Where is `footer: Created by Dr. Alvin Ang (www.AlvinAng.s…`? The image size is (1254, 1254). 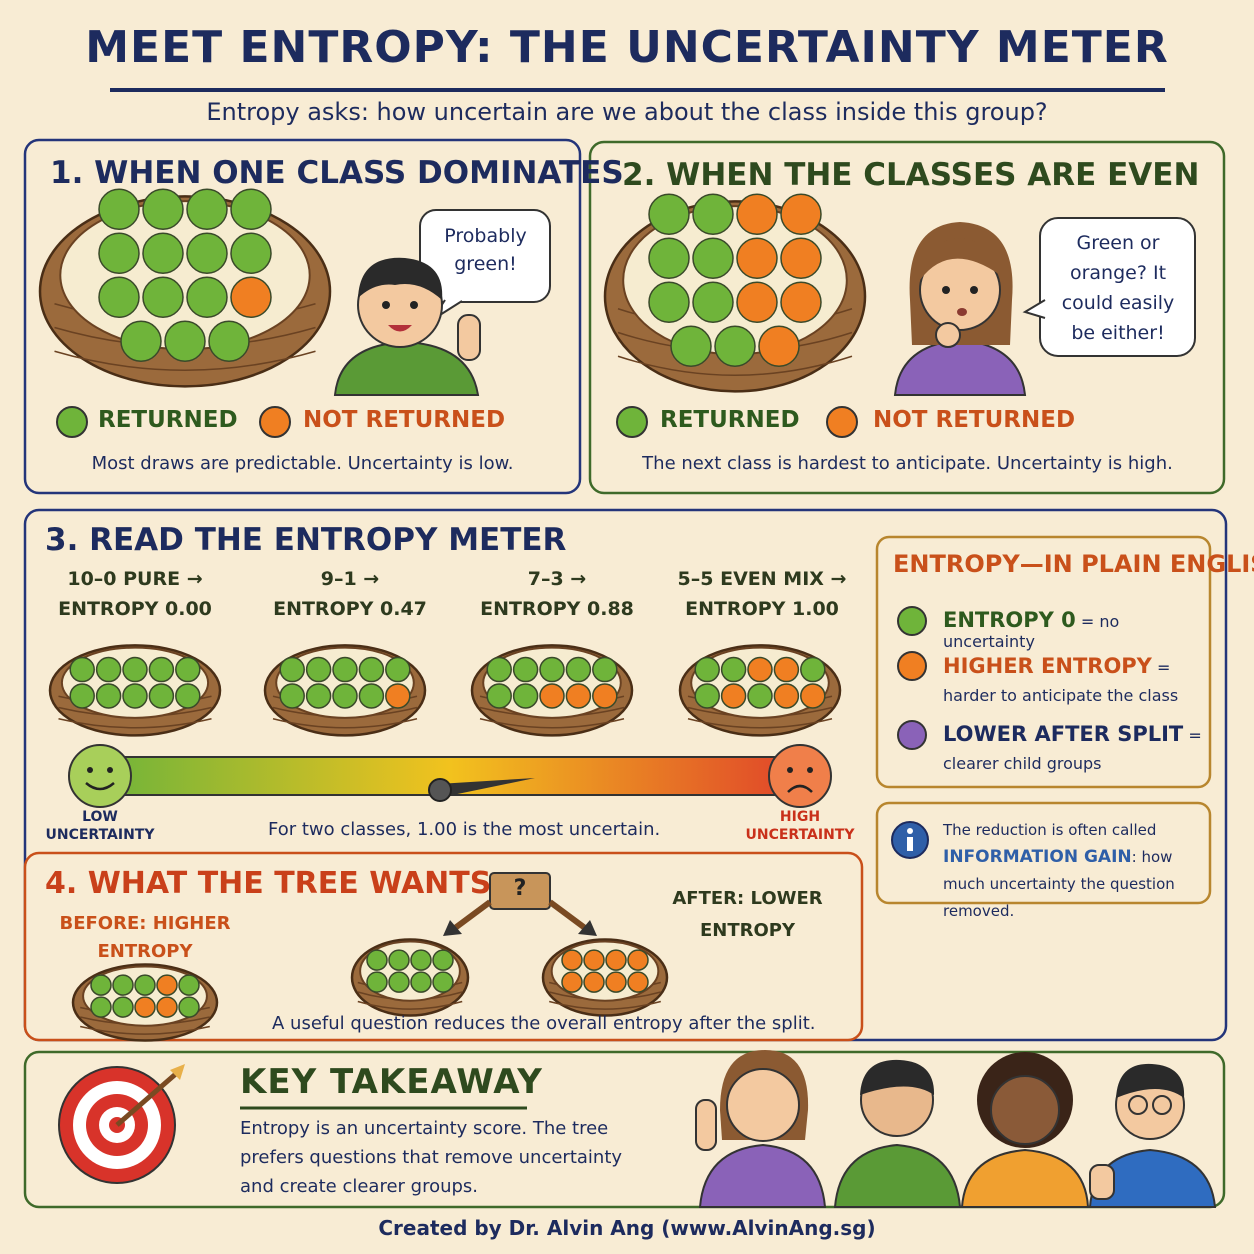 footer: Created by Dr. Alvin Ang (www.AlvinAng.s… is located at coordinates (627, 1228).